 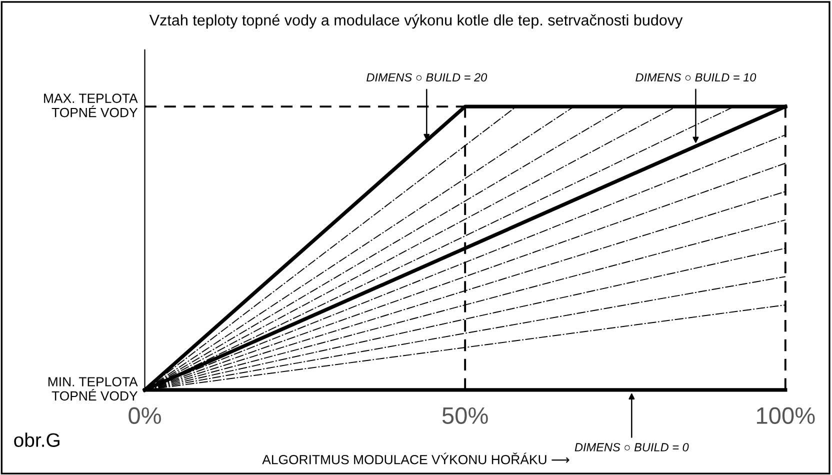 What do you see at coordinates (93, 389) in the screenshot?
I see `annotation: MIN. TEPLOTA TOPNÉ VODY` at bounding box center [93, 389].